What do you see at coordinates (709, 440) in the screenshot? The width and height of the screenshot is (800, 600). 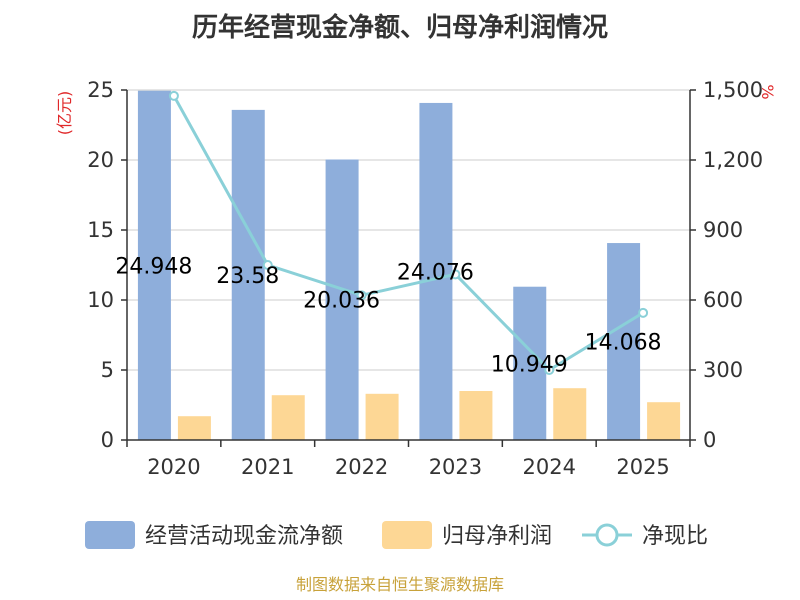 I see `right-tick-label: 0` at bounding box center [709, 440].